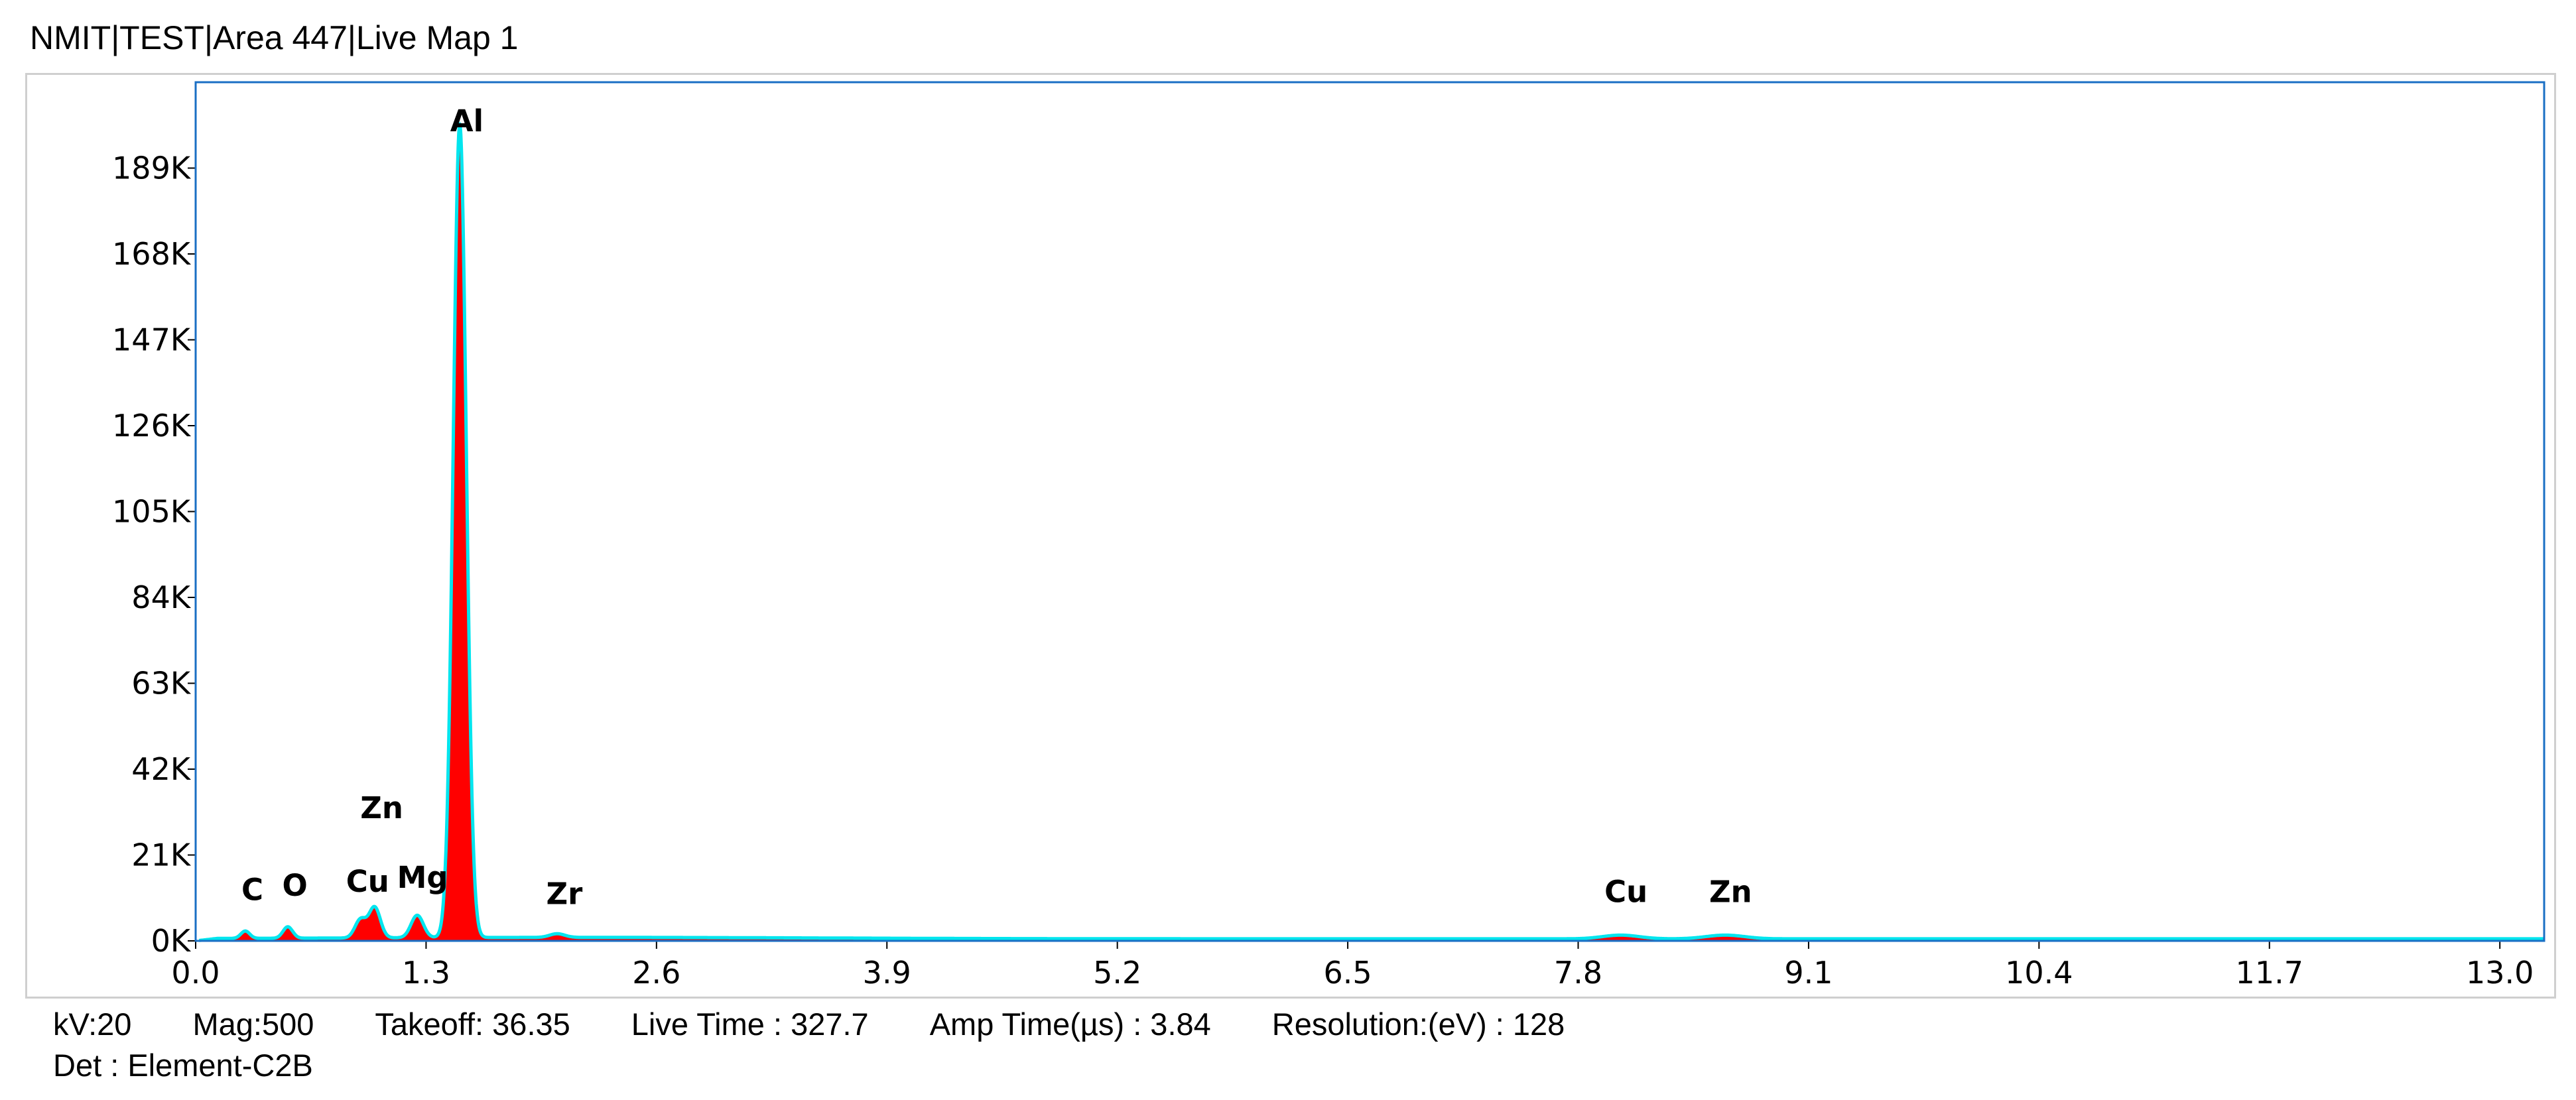  Describe the element at coordinates (152, 169) in the screenshot. I see `y-tick-label: 189K` at that location.